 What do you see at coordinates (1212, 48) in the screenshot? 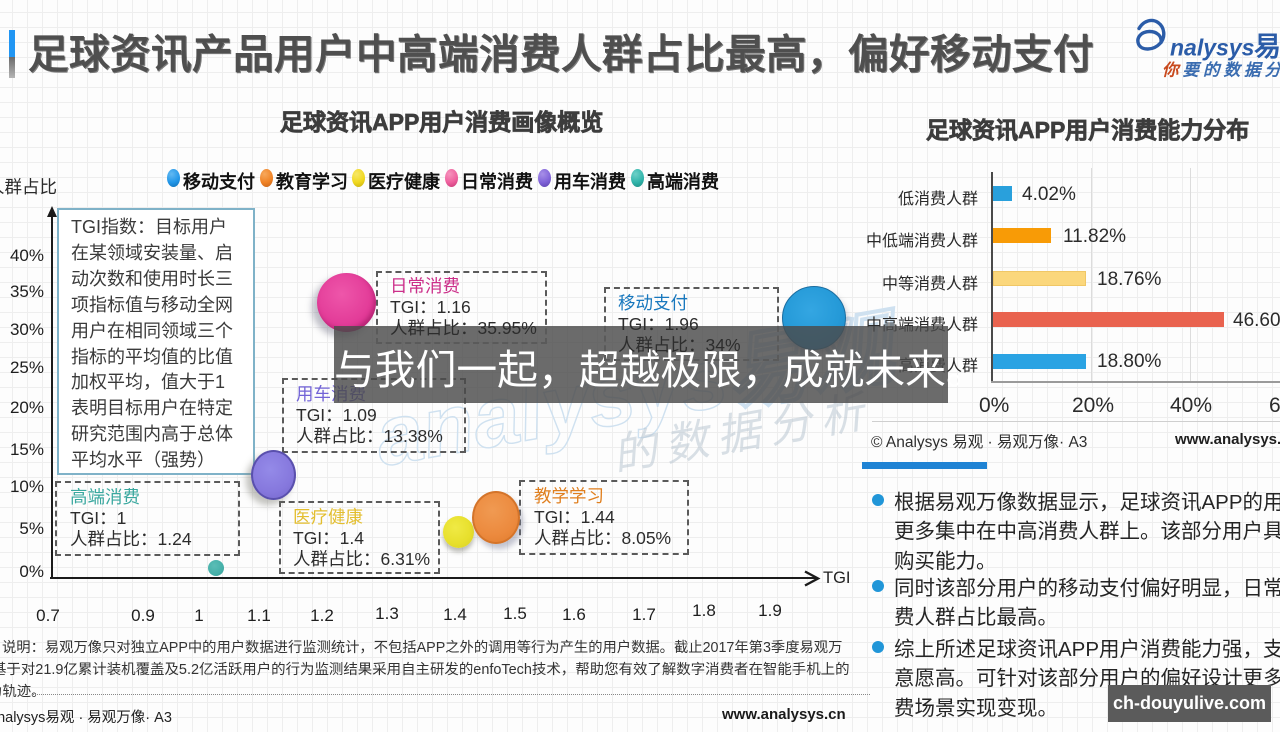
I see `svg-text: nalysys` at bounding box center [1212, 48].